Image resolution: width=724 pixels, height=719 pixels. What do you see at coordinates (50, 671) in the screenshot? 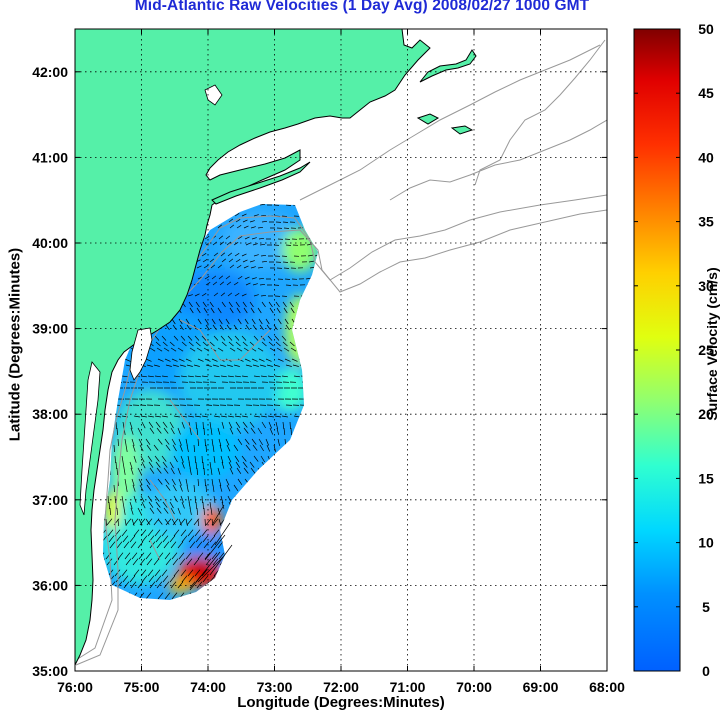
I see `y-tick-label: 35:00` at bounding box center [50, 671].